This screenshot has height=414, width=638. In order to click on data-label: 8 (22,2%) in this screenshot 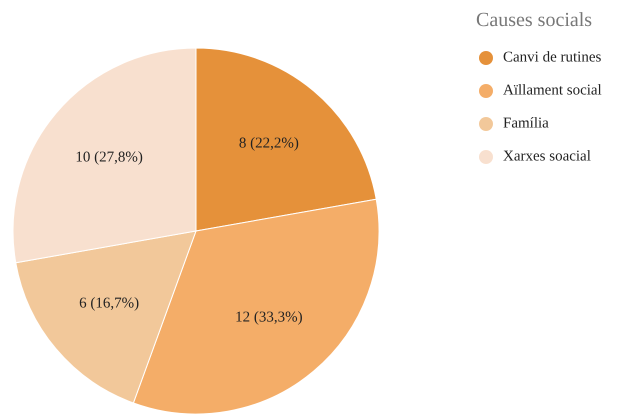, I will do `click(268, 144)`.